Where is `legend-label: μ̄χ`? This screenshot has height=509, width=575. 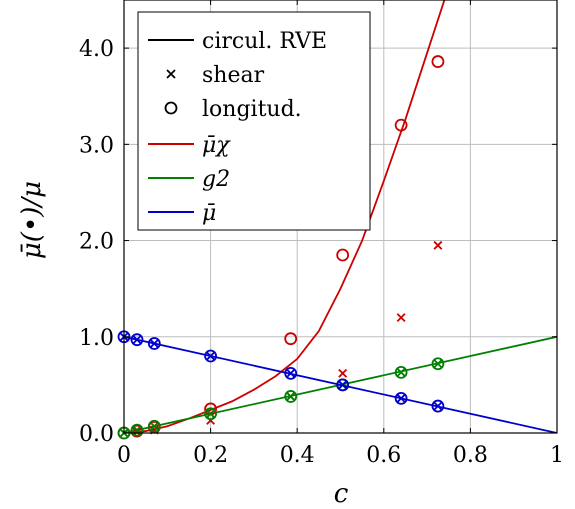 legend-label: μ̄χ is located at coordinates (216, 145).